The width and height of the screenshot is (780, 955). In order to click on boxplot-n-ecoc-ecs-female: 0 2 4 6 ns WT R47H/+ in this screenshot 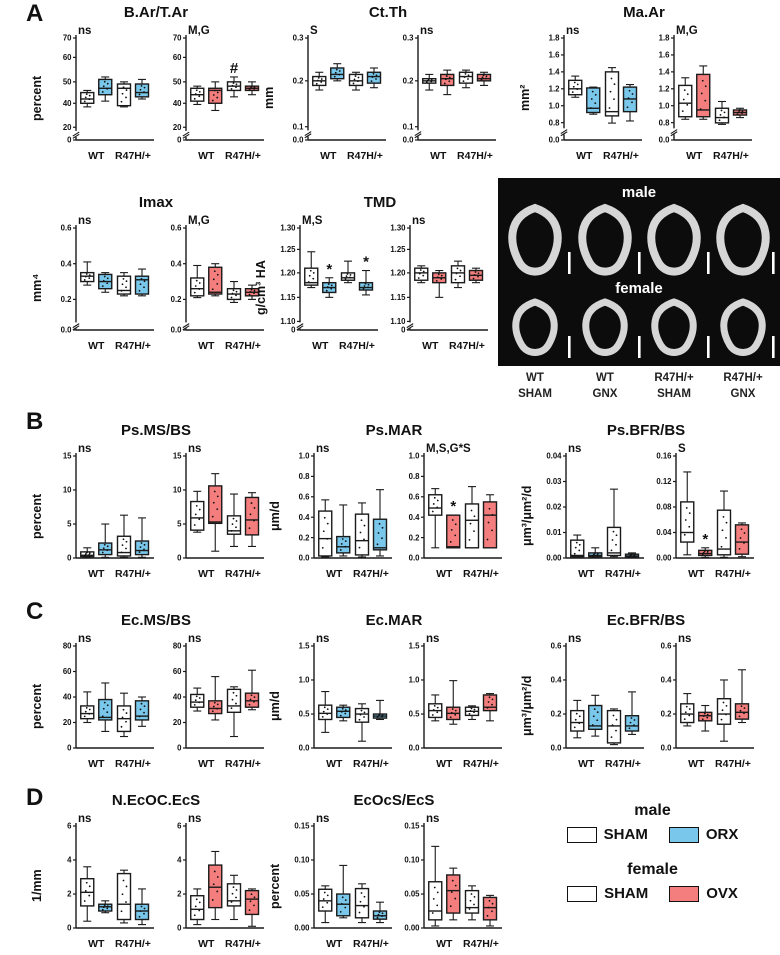, I will do `click(220, 881)`.